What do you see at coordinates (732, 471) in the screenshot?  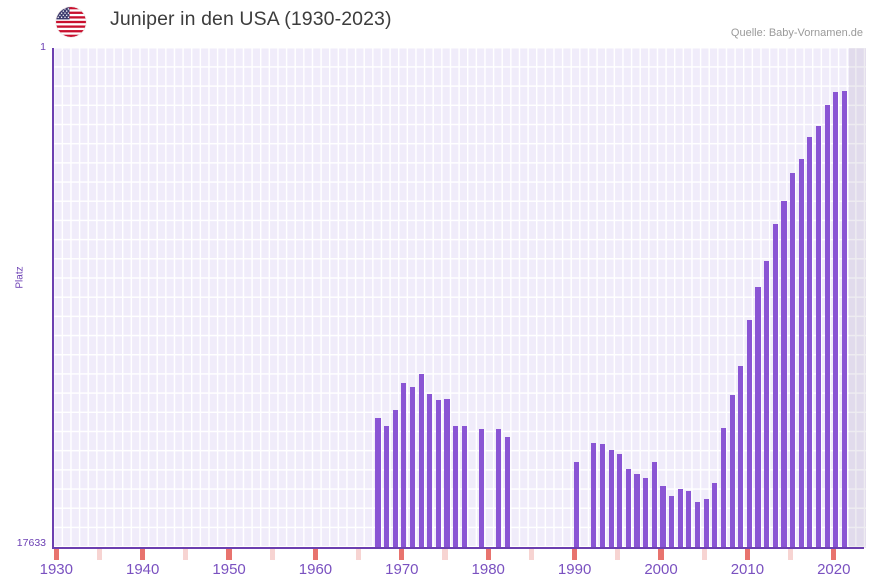 I see `bar-2008` at bounding box center [732, 471].